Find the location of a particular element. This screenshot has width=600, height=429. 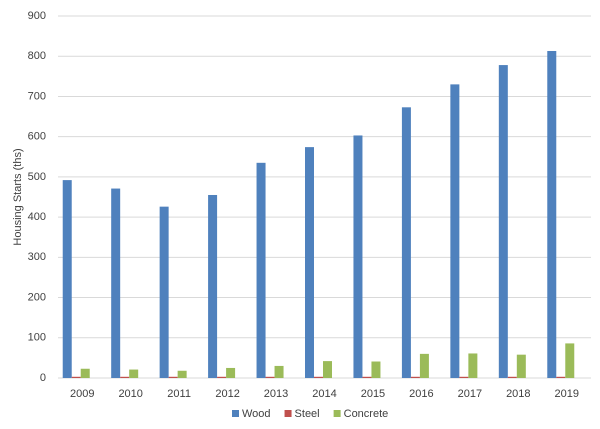

x-tick-label: 2012 is located at coordinates (227, 394).